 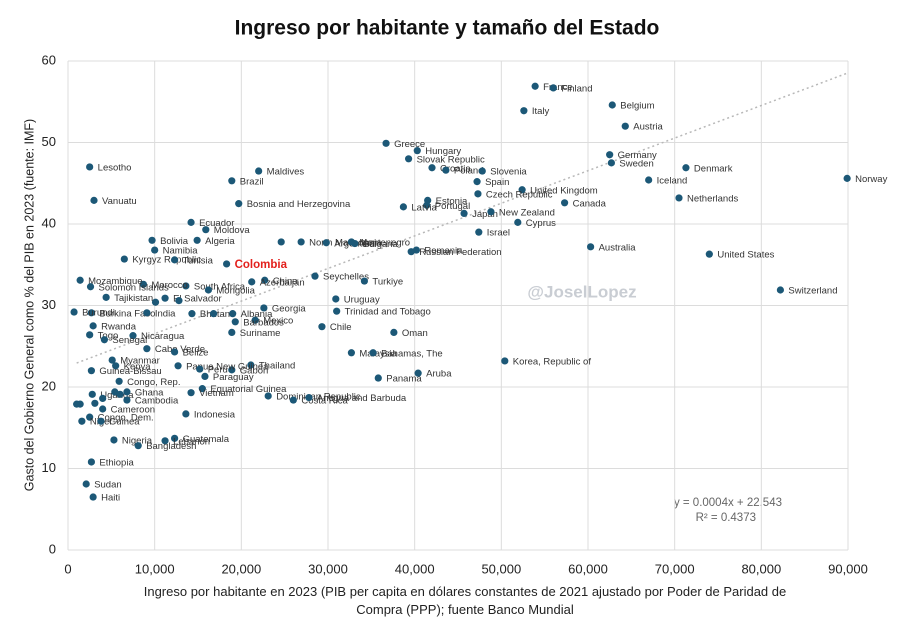 I want to click on point-label: Malaysia, so click(x=378, y=353).